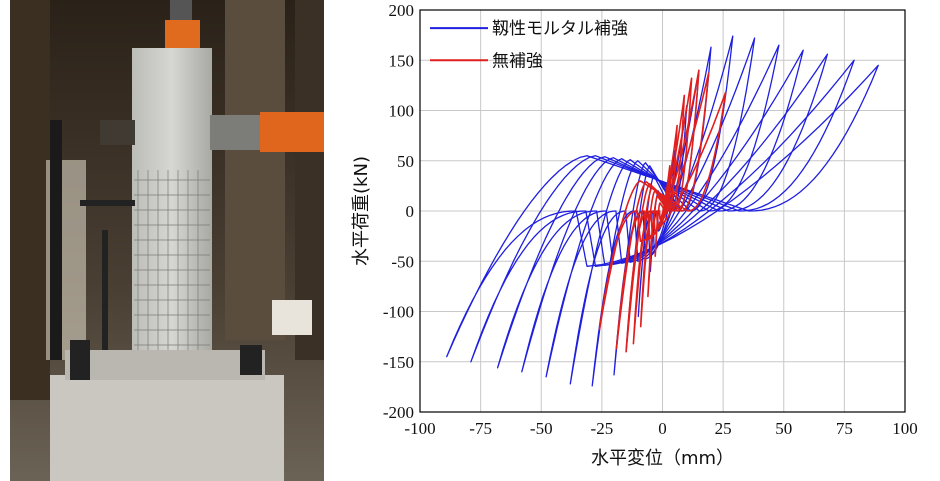 The image size is (940, 481). Describe the element at coordinates (560, 29) in the screenshot. I see `legend-label-blue: 靱性モルタル補強` at that location.